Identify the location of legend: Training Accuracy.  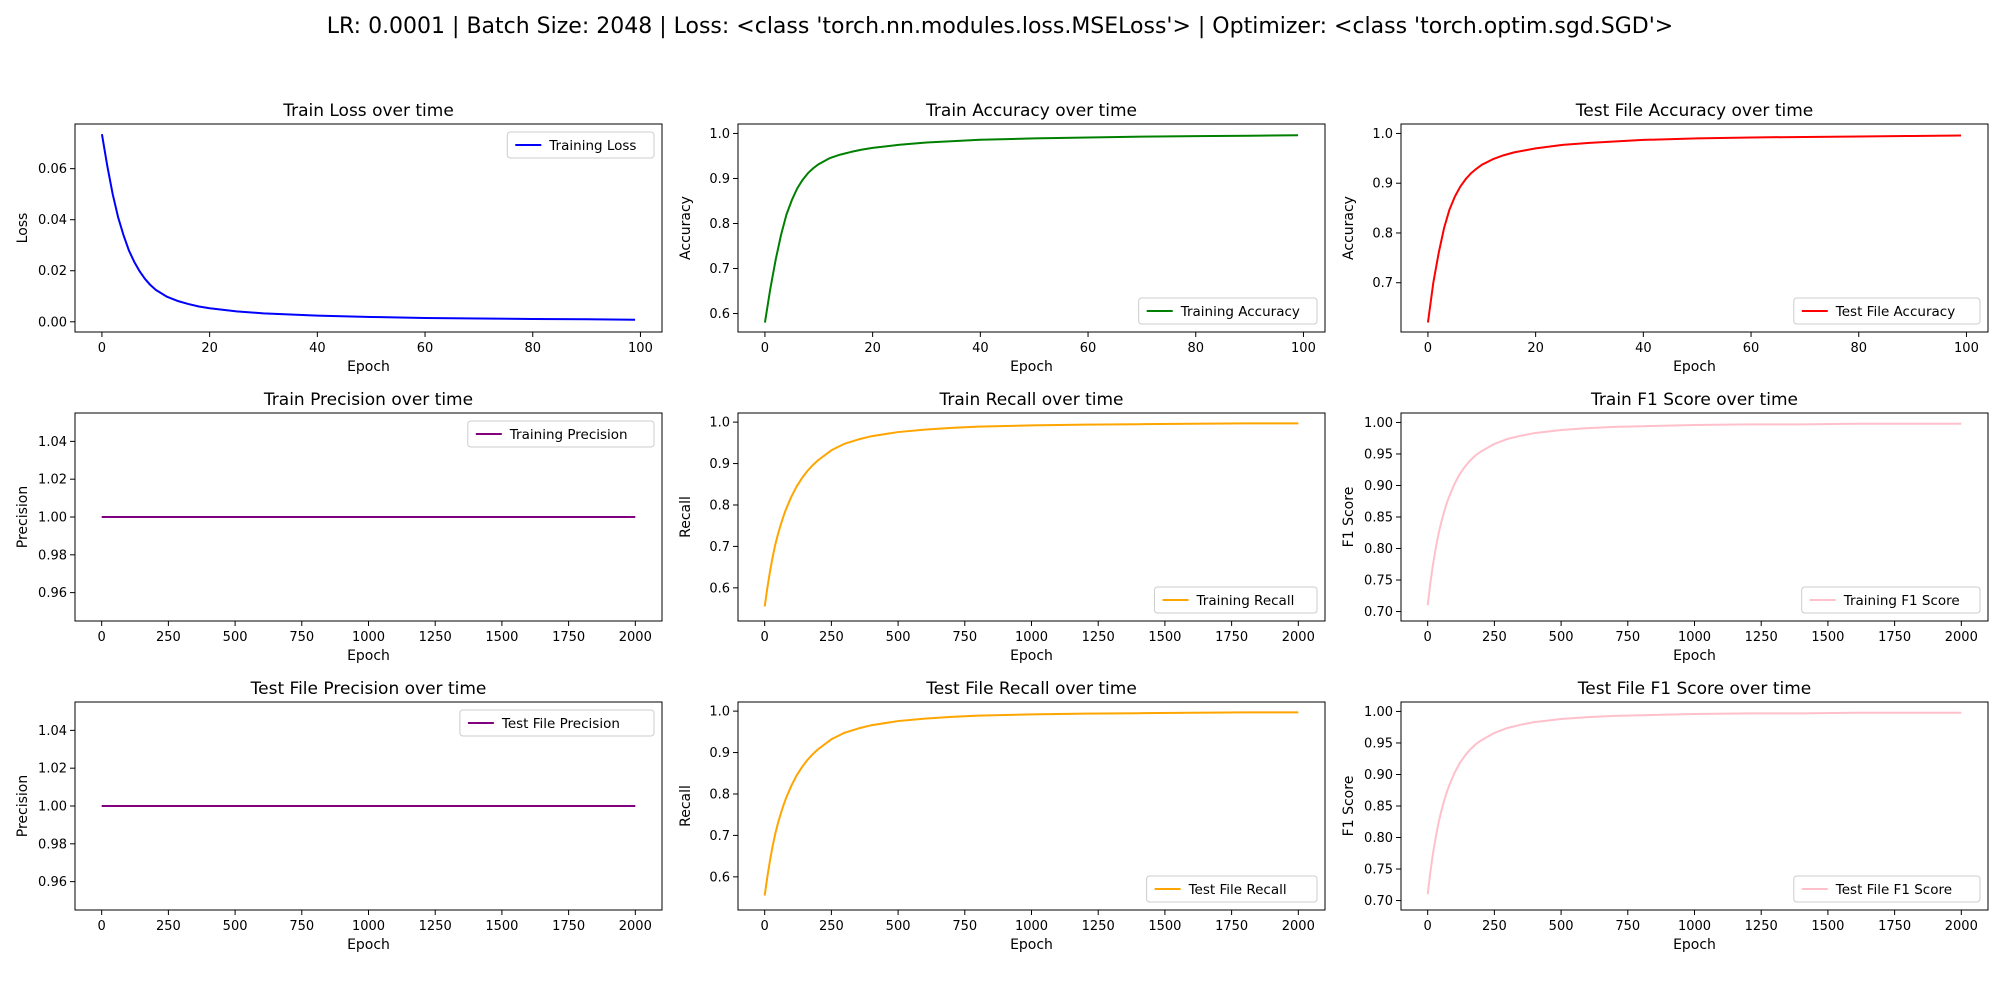
(1228, 311).